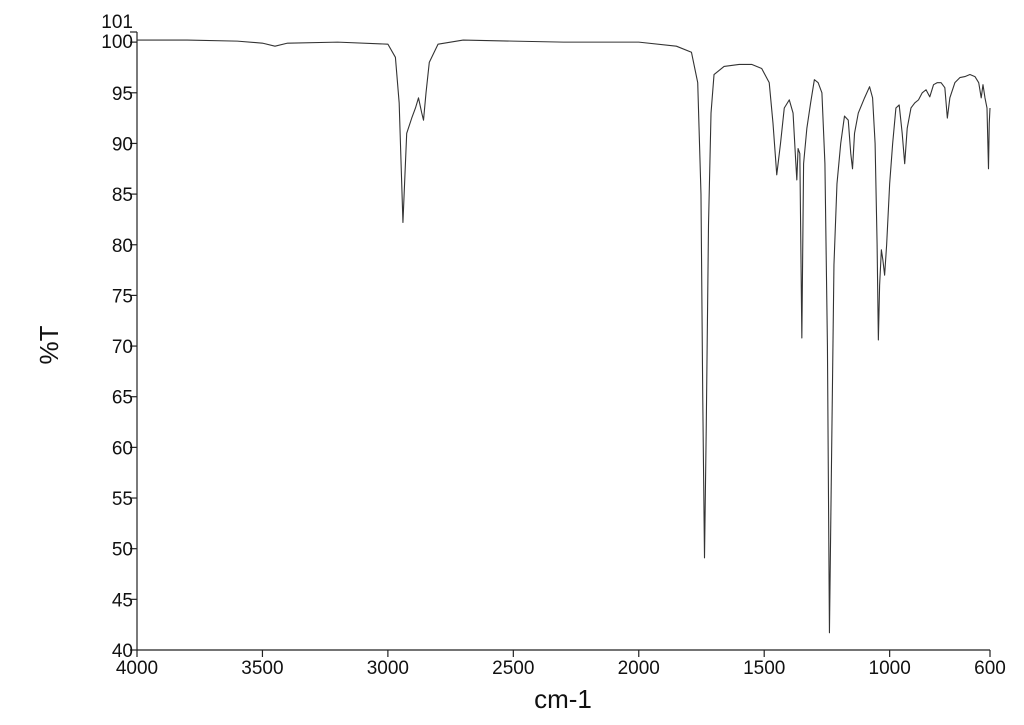 Image resolution: width=1024 pixels, height=725 pixels. What do you see at coordinates (122, 94) in the screenshot?
I see `y-tick-label: 95` at bounding box center [122, 94].